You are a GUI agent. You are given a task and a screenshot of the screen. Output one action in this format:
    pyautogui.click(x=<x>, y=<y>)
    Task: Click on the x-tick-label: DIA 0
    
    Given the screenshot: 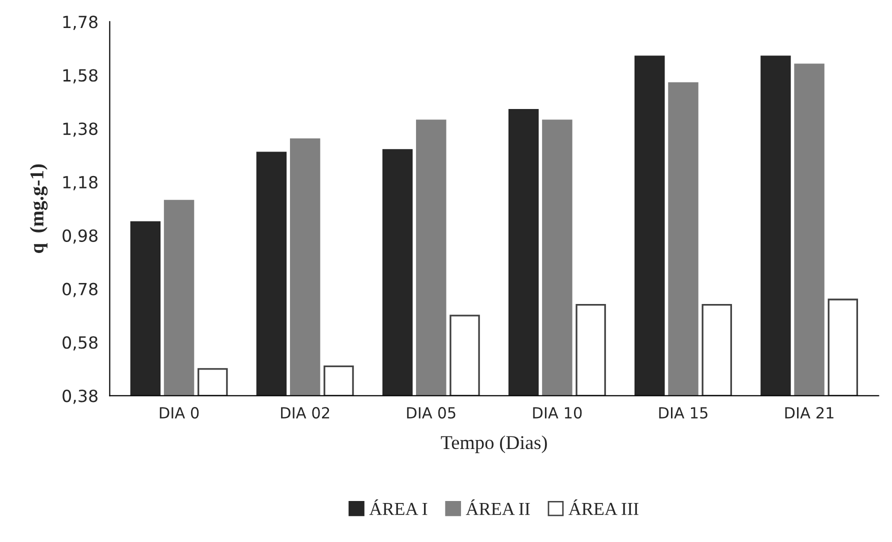 What is the action you would take?
    pyautogui.click(x=179, y=413)
    